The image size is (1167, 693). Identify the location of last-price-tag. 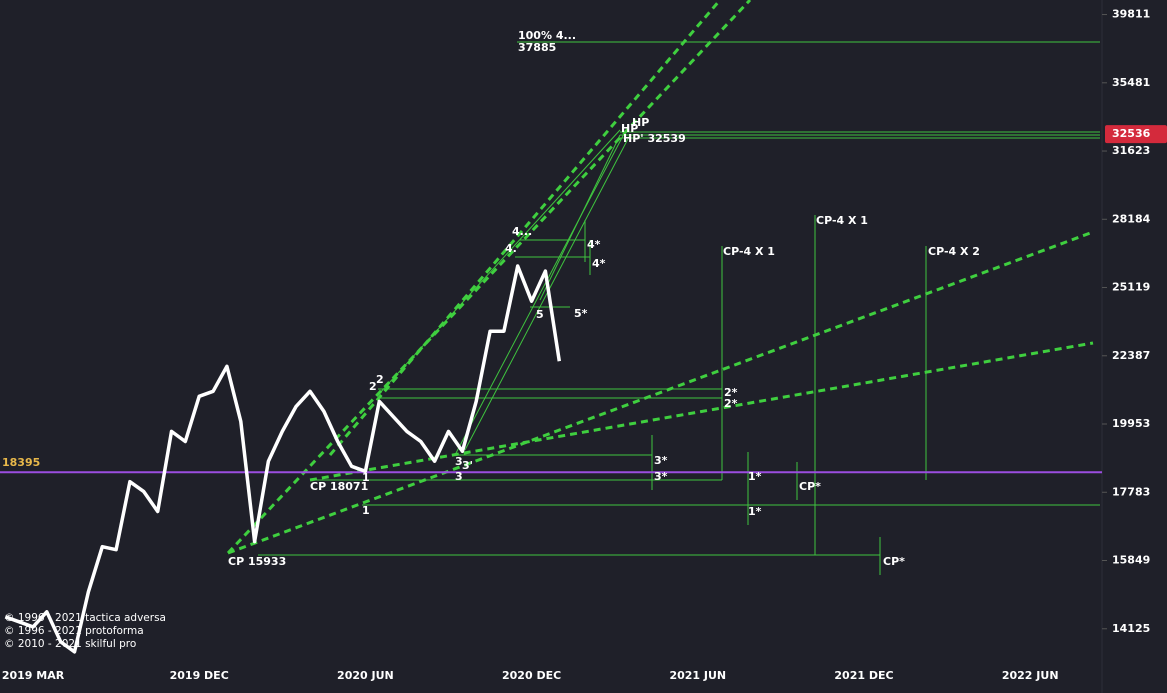
(1136, 134).